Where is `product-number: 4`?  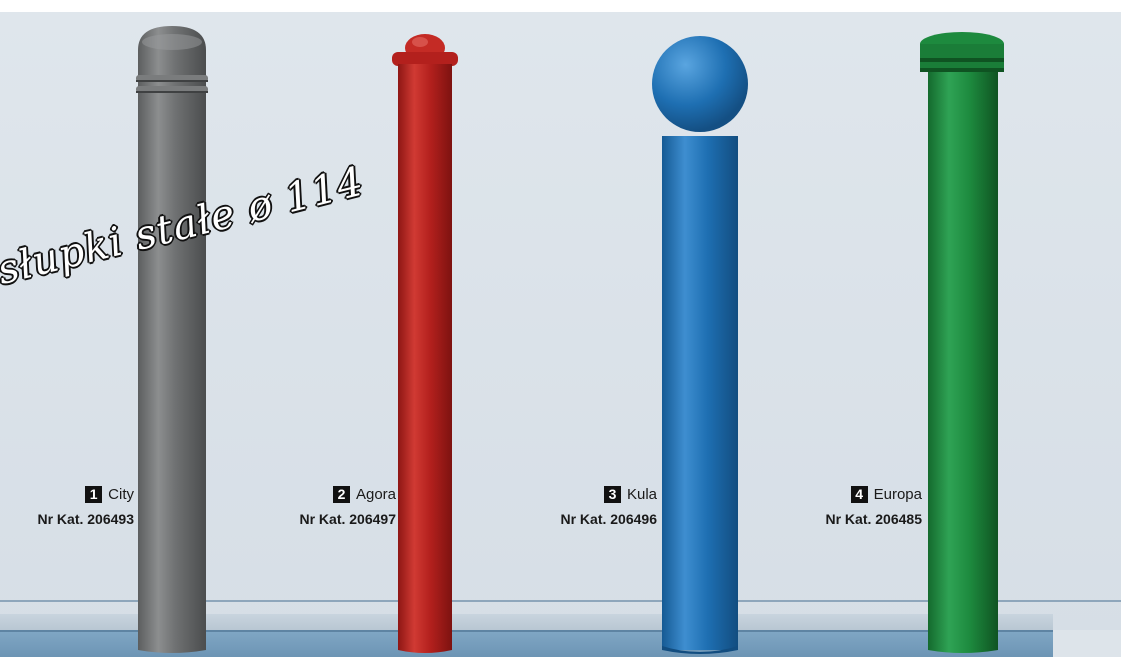
product-number: 4 is located at coordinates (859, 494).